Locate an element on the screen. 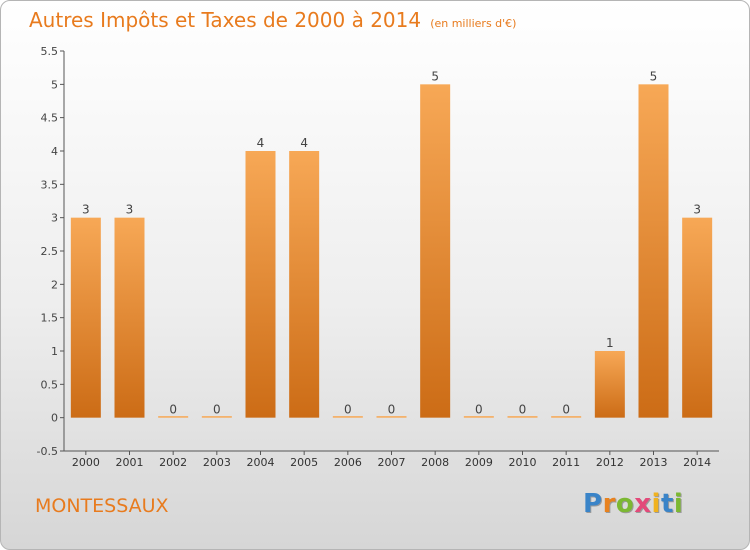 This screenshot has height=550, width=750. data-label-2000: 3 is located at coordinates (86, 210).